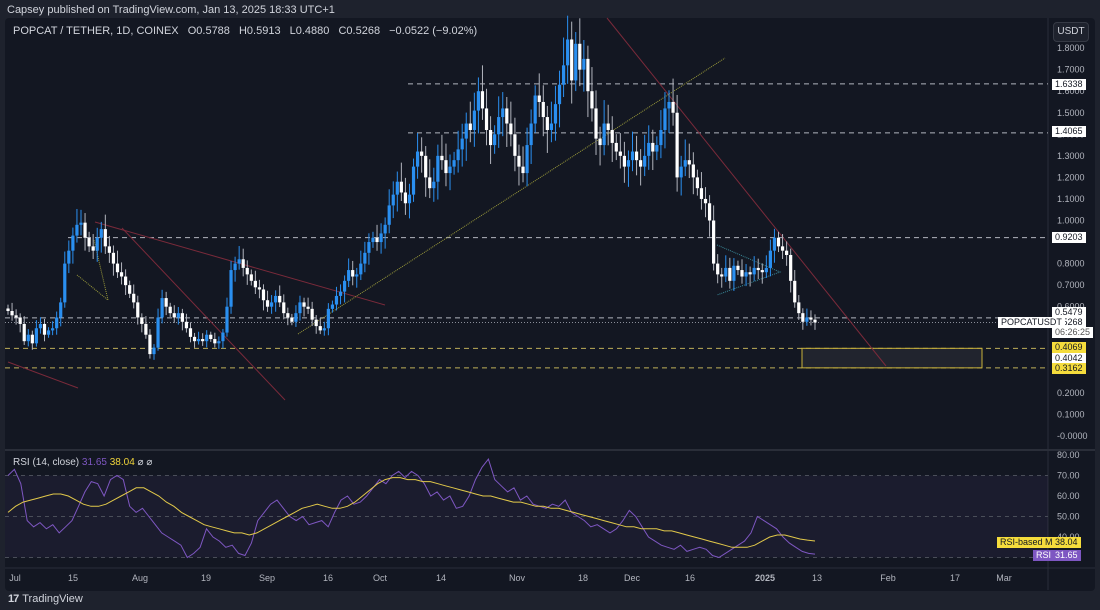 This screenshot has height=610, width=1100. I want to click on rsi-ma-line, so click(411, 512).